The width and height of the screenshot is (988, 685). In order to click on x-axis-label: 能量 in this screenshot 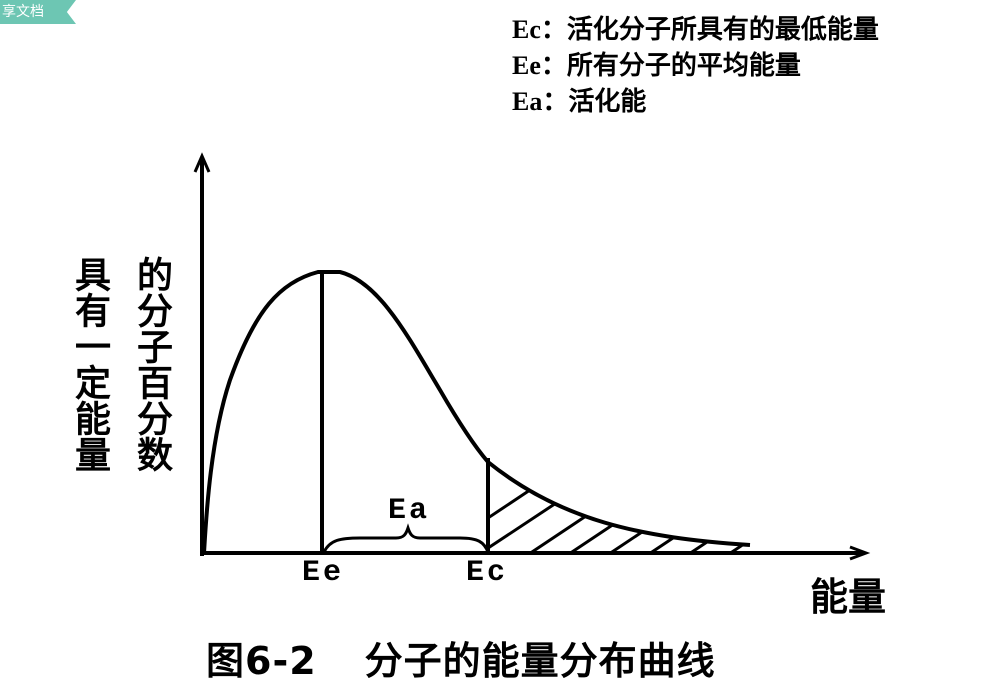, I will do `click(848, 597)`.